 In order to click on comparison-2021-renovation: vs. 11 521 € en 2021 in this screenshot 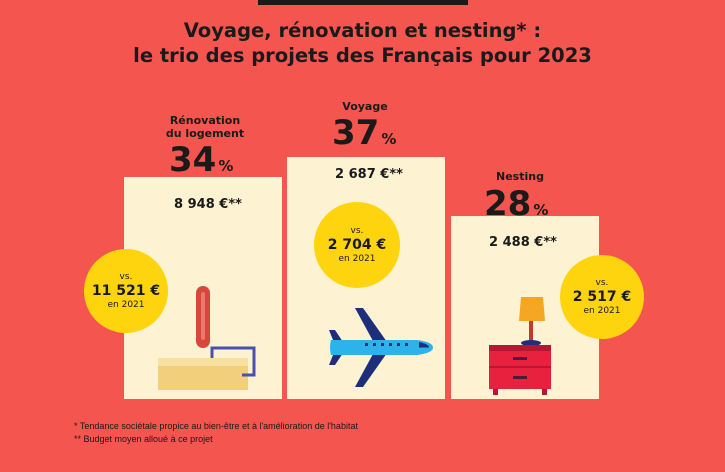, I will do `click(126, 291)`.